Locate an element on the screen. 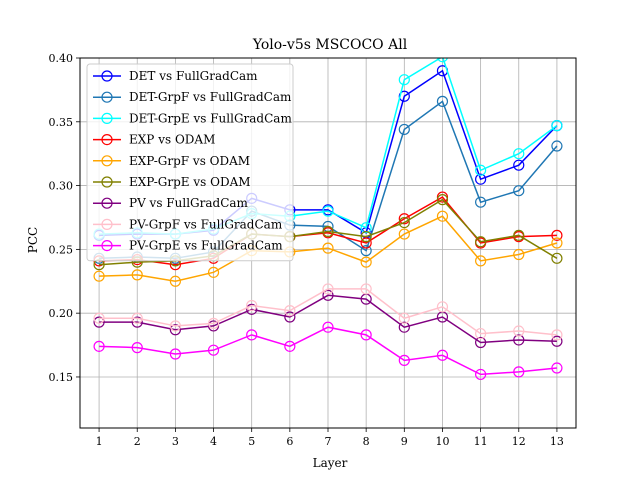 This screenshot has height=480, width=640. y-tick-label: 0.15 is located at coordinates (61, 377).